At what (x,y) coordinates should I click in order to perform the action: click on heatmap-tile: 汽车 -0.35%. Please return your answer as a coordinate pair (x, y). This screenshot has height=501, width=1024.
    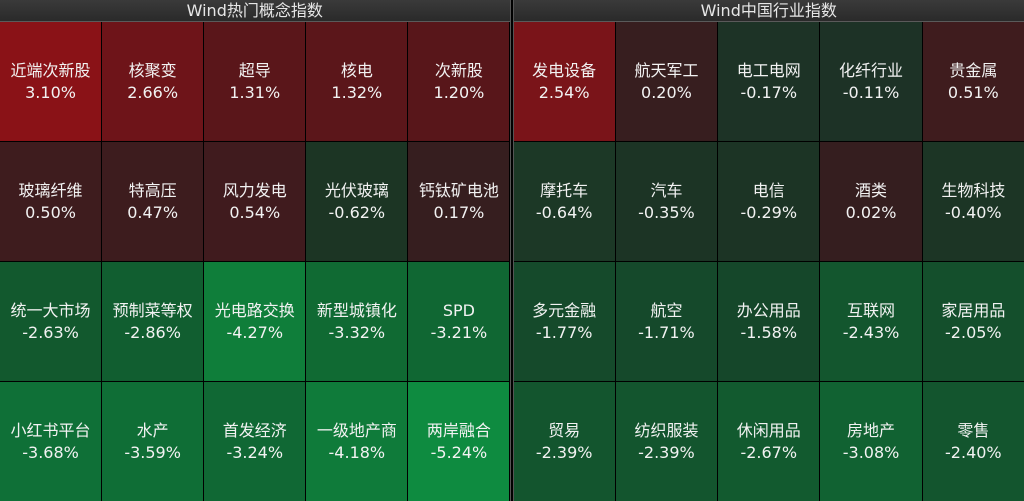
    Looking at the image, I should click on (666, 201).